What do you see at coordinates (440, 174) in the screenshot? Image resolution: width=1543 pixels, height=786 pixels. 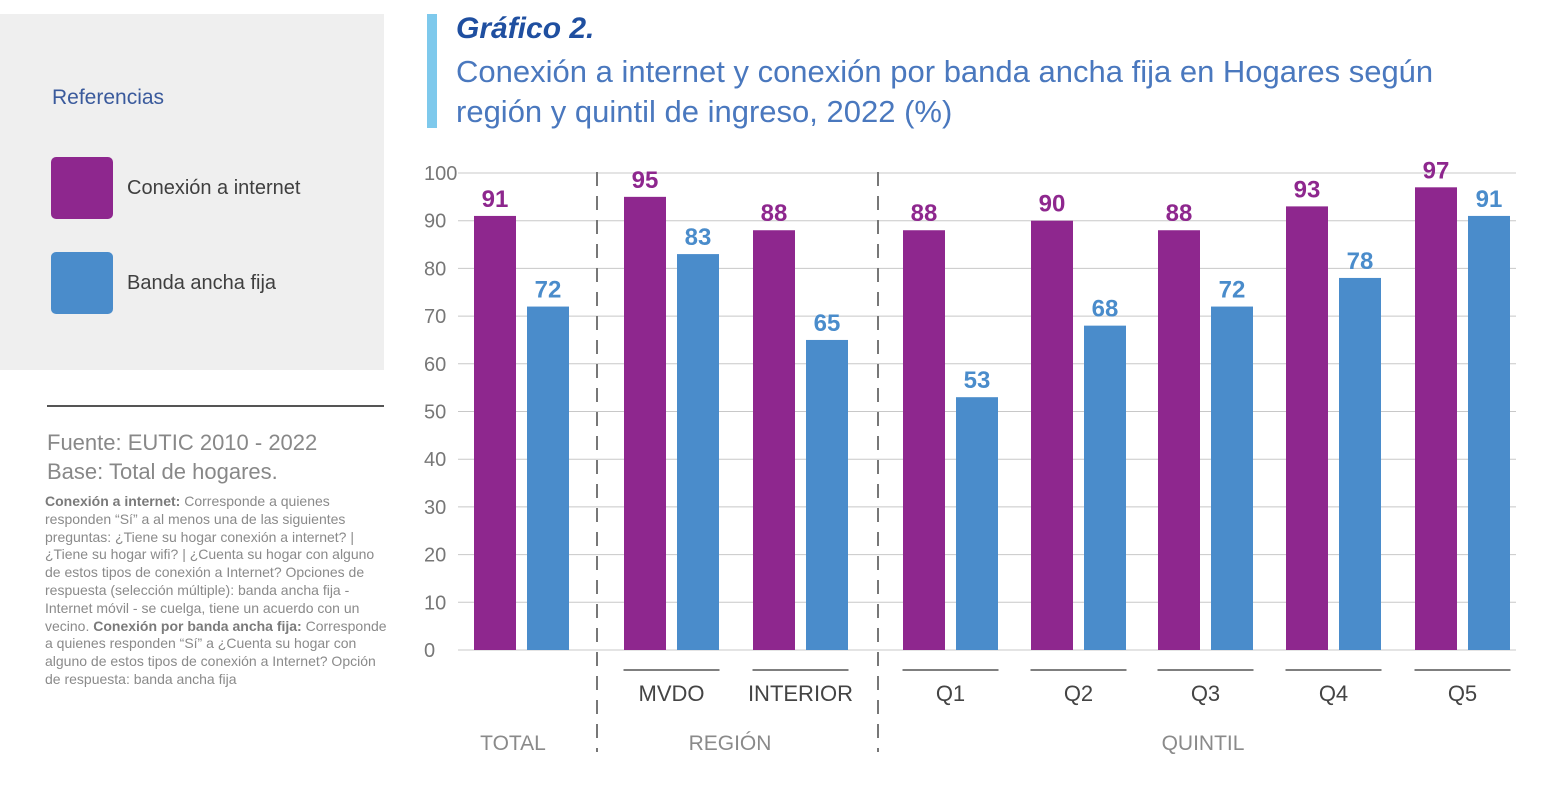 I see `y-tick-label: 100` at bounding box center [440, 174].